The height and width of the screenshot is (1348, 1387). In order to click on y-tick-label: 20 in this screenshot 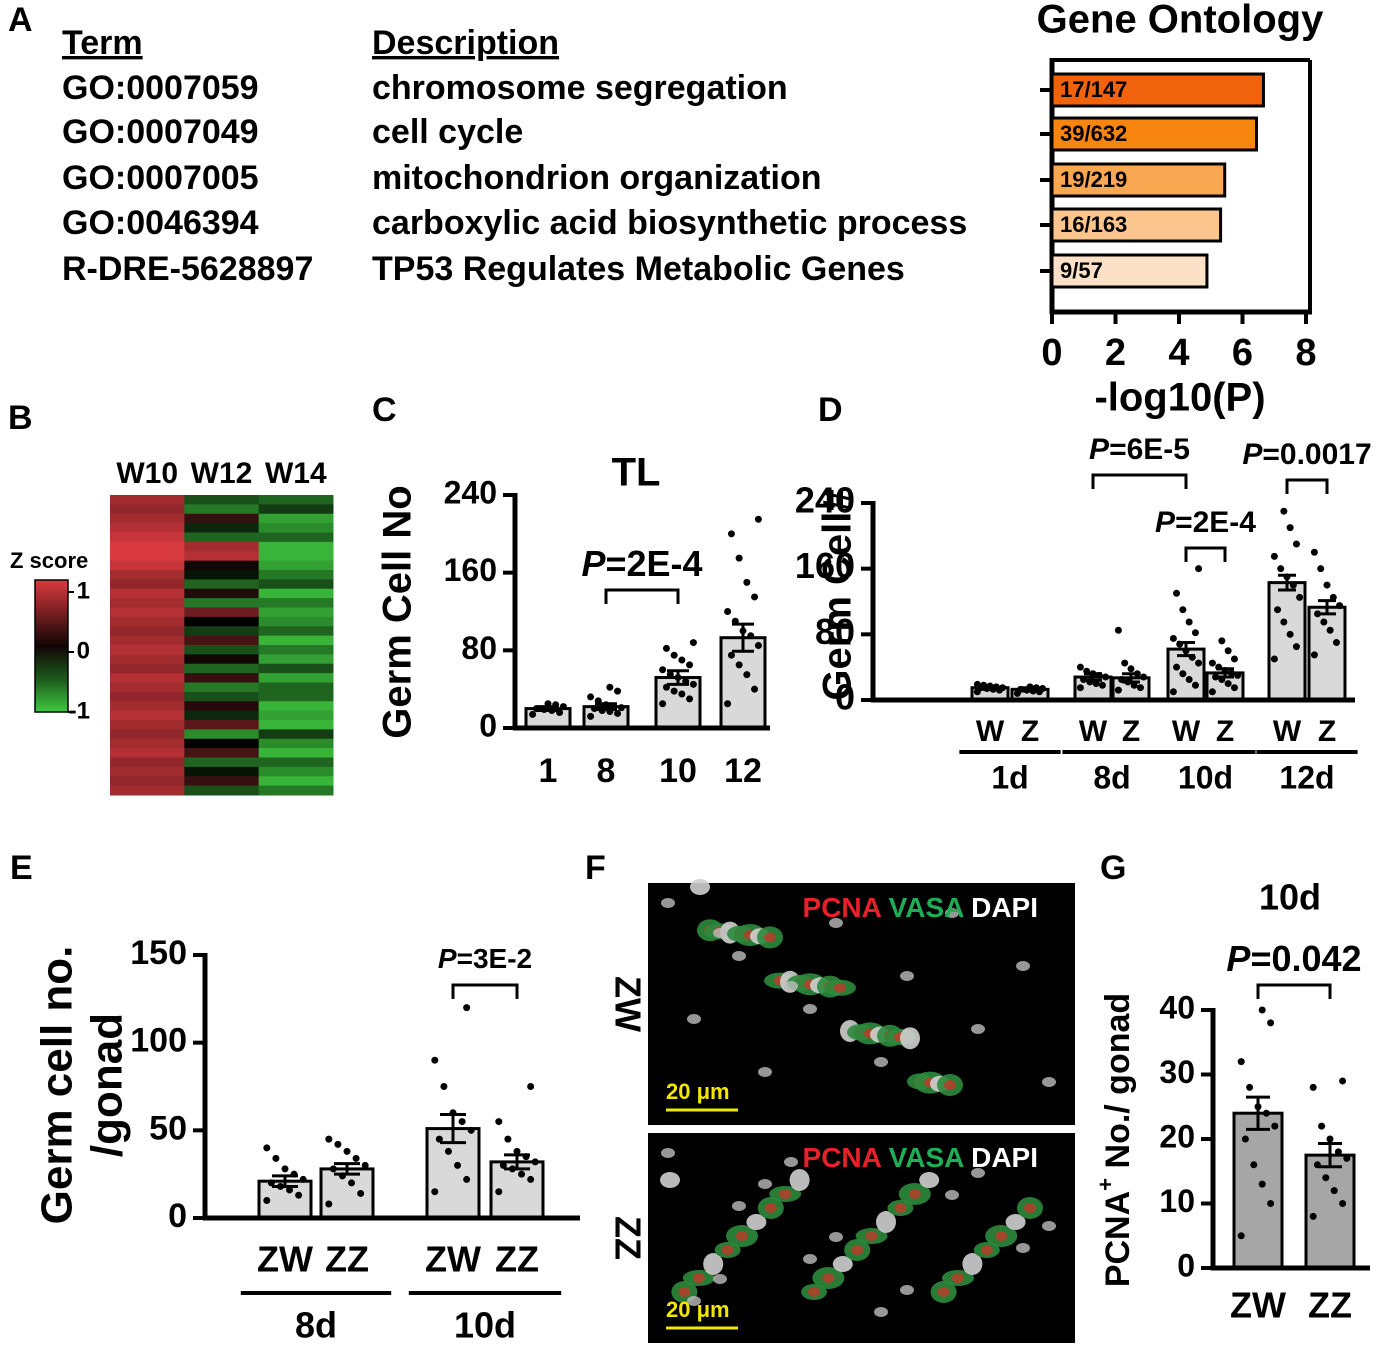, I will do `click(1177, 1136)`.